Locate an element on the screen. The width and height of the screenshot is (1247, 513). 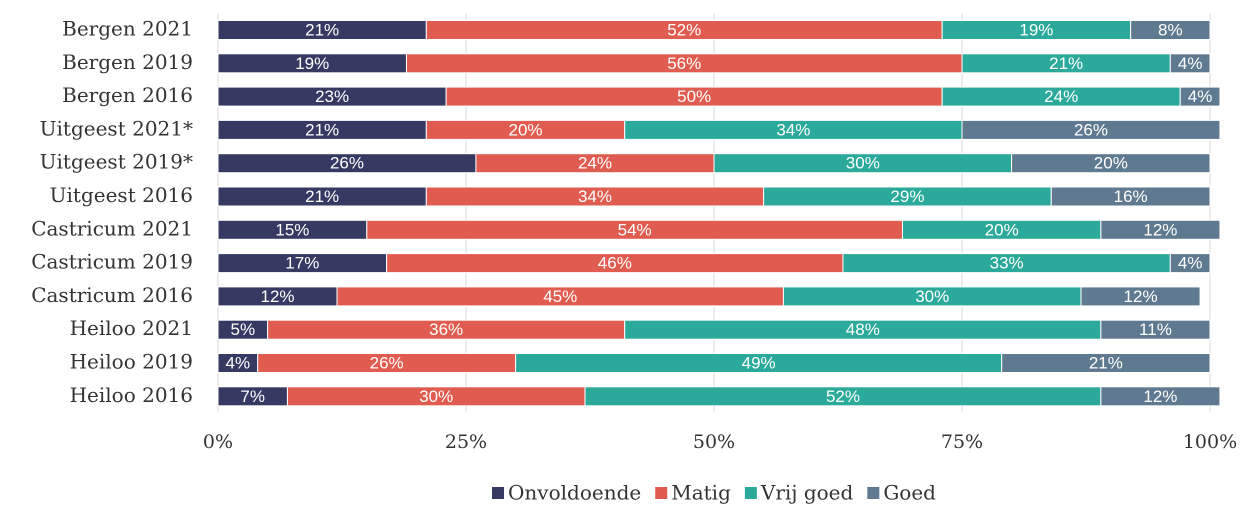
x-tick-label: 50% is located at coordinates (714, 442).